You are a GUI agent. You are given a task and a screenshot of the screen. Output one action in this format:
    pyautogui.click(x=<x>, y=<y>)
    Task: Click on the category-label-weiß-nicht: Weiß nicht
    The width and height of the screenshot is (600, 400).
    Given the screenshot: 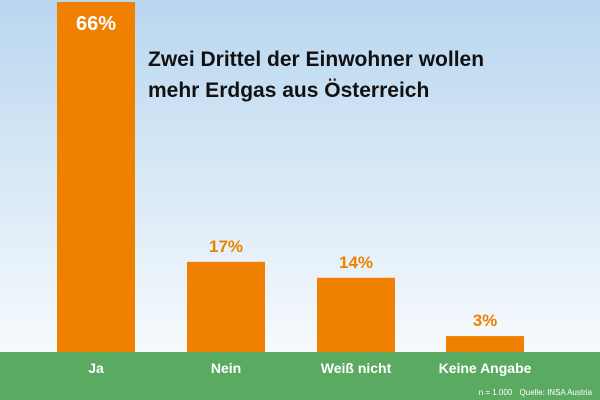 What is the action you would take?
    pyautogui.click(x=356, y=368)
    